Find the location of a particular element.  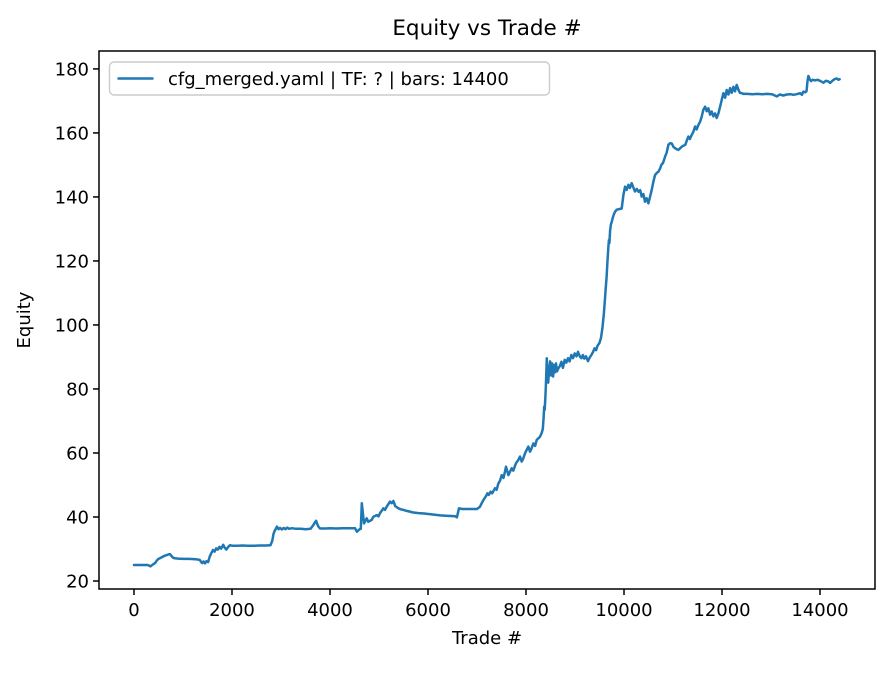

y-tick-label: 120 is located at coordinates (72, 261).